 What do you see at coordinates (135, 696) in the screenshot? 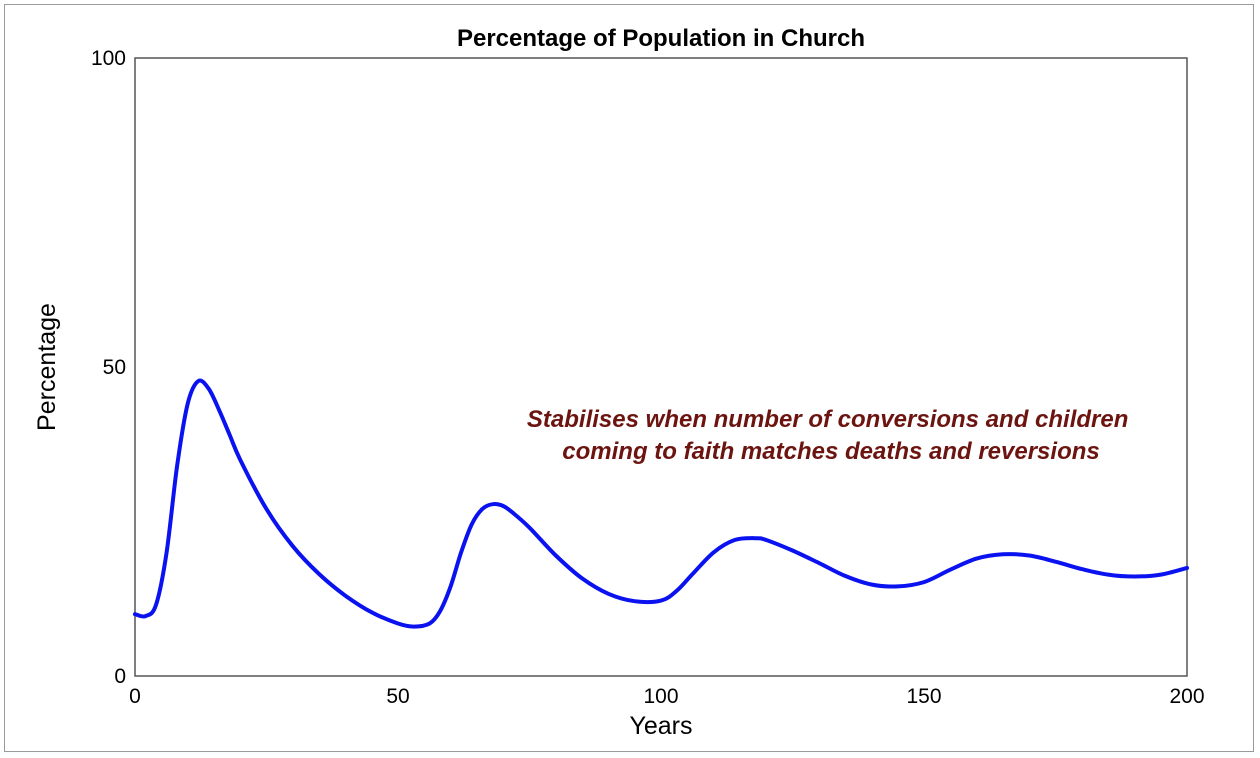
I see `x-tick-label: 0` at bounding box center [135, 696].